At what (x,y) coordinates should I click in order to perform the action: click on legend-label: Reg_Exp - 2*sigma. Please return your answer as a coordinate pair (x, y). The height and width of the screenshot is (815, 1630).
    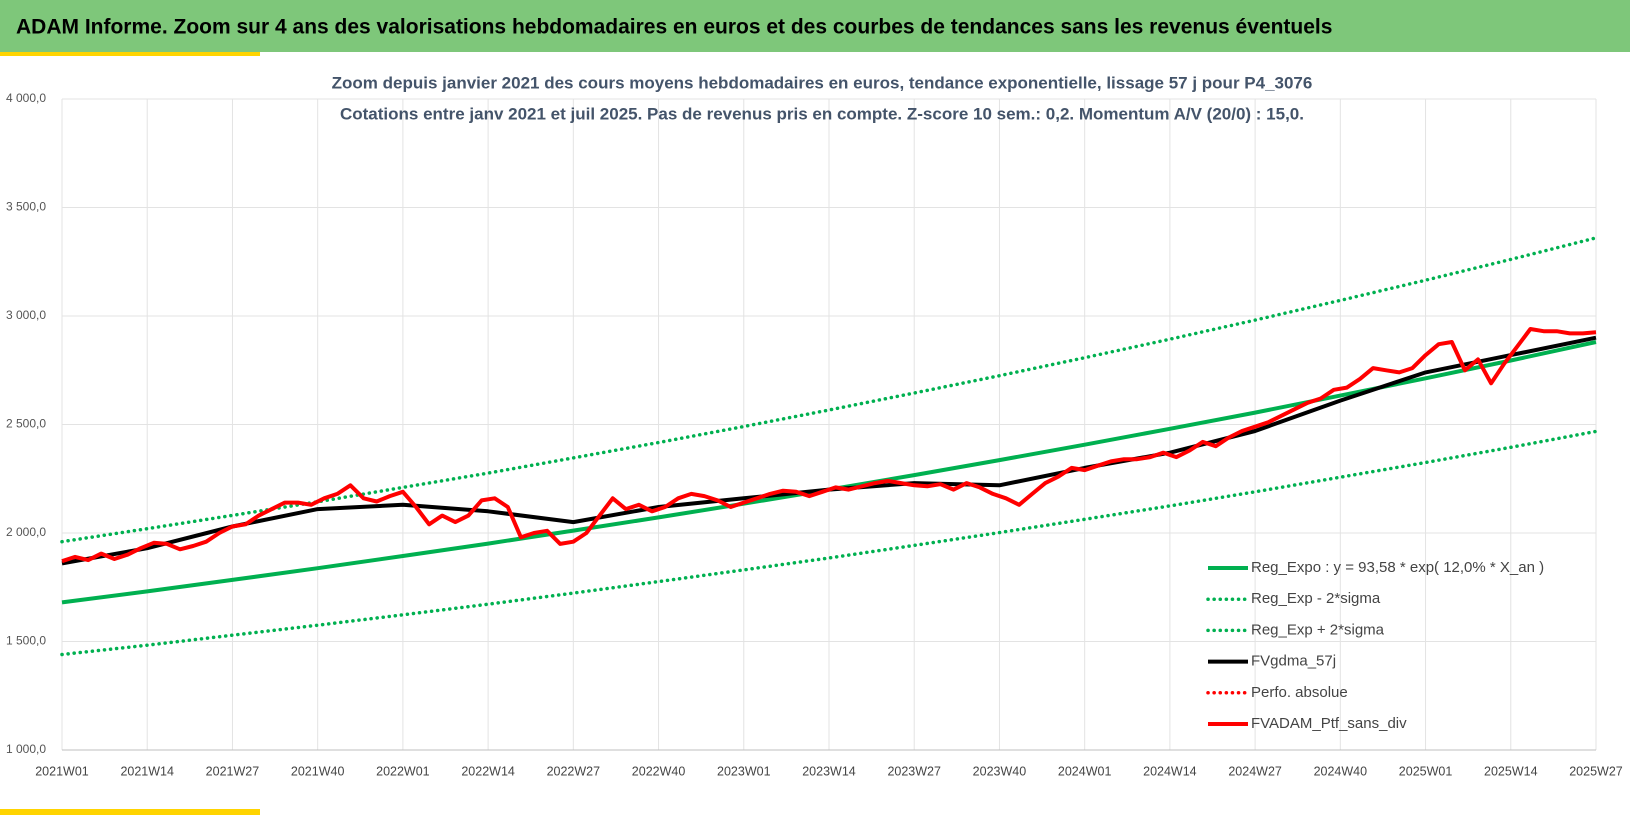
    Looking at the image, I should click on (1316, 598).